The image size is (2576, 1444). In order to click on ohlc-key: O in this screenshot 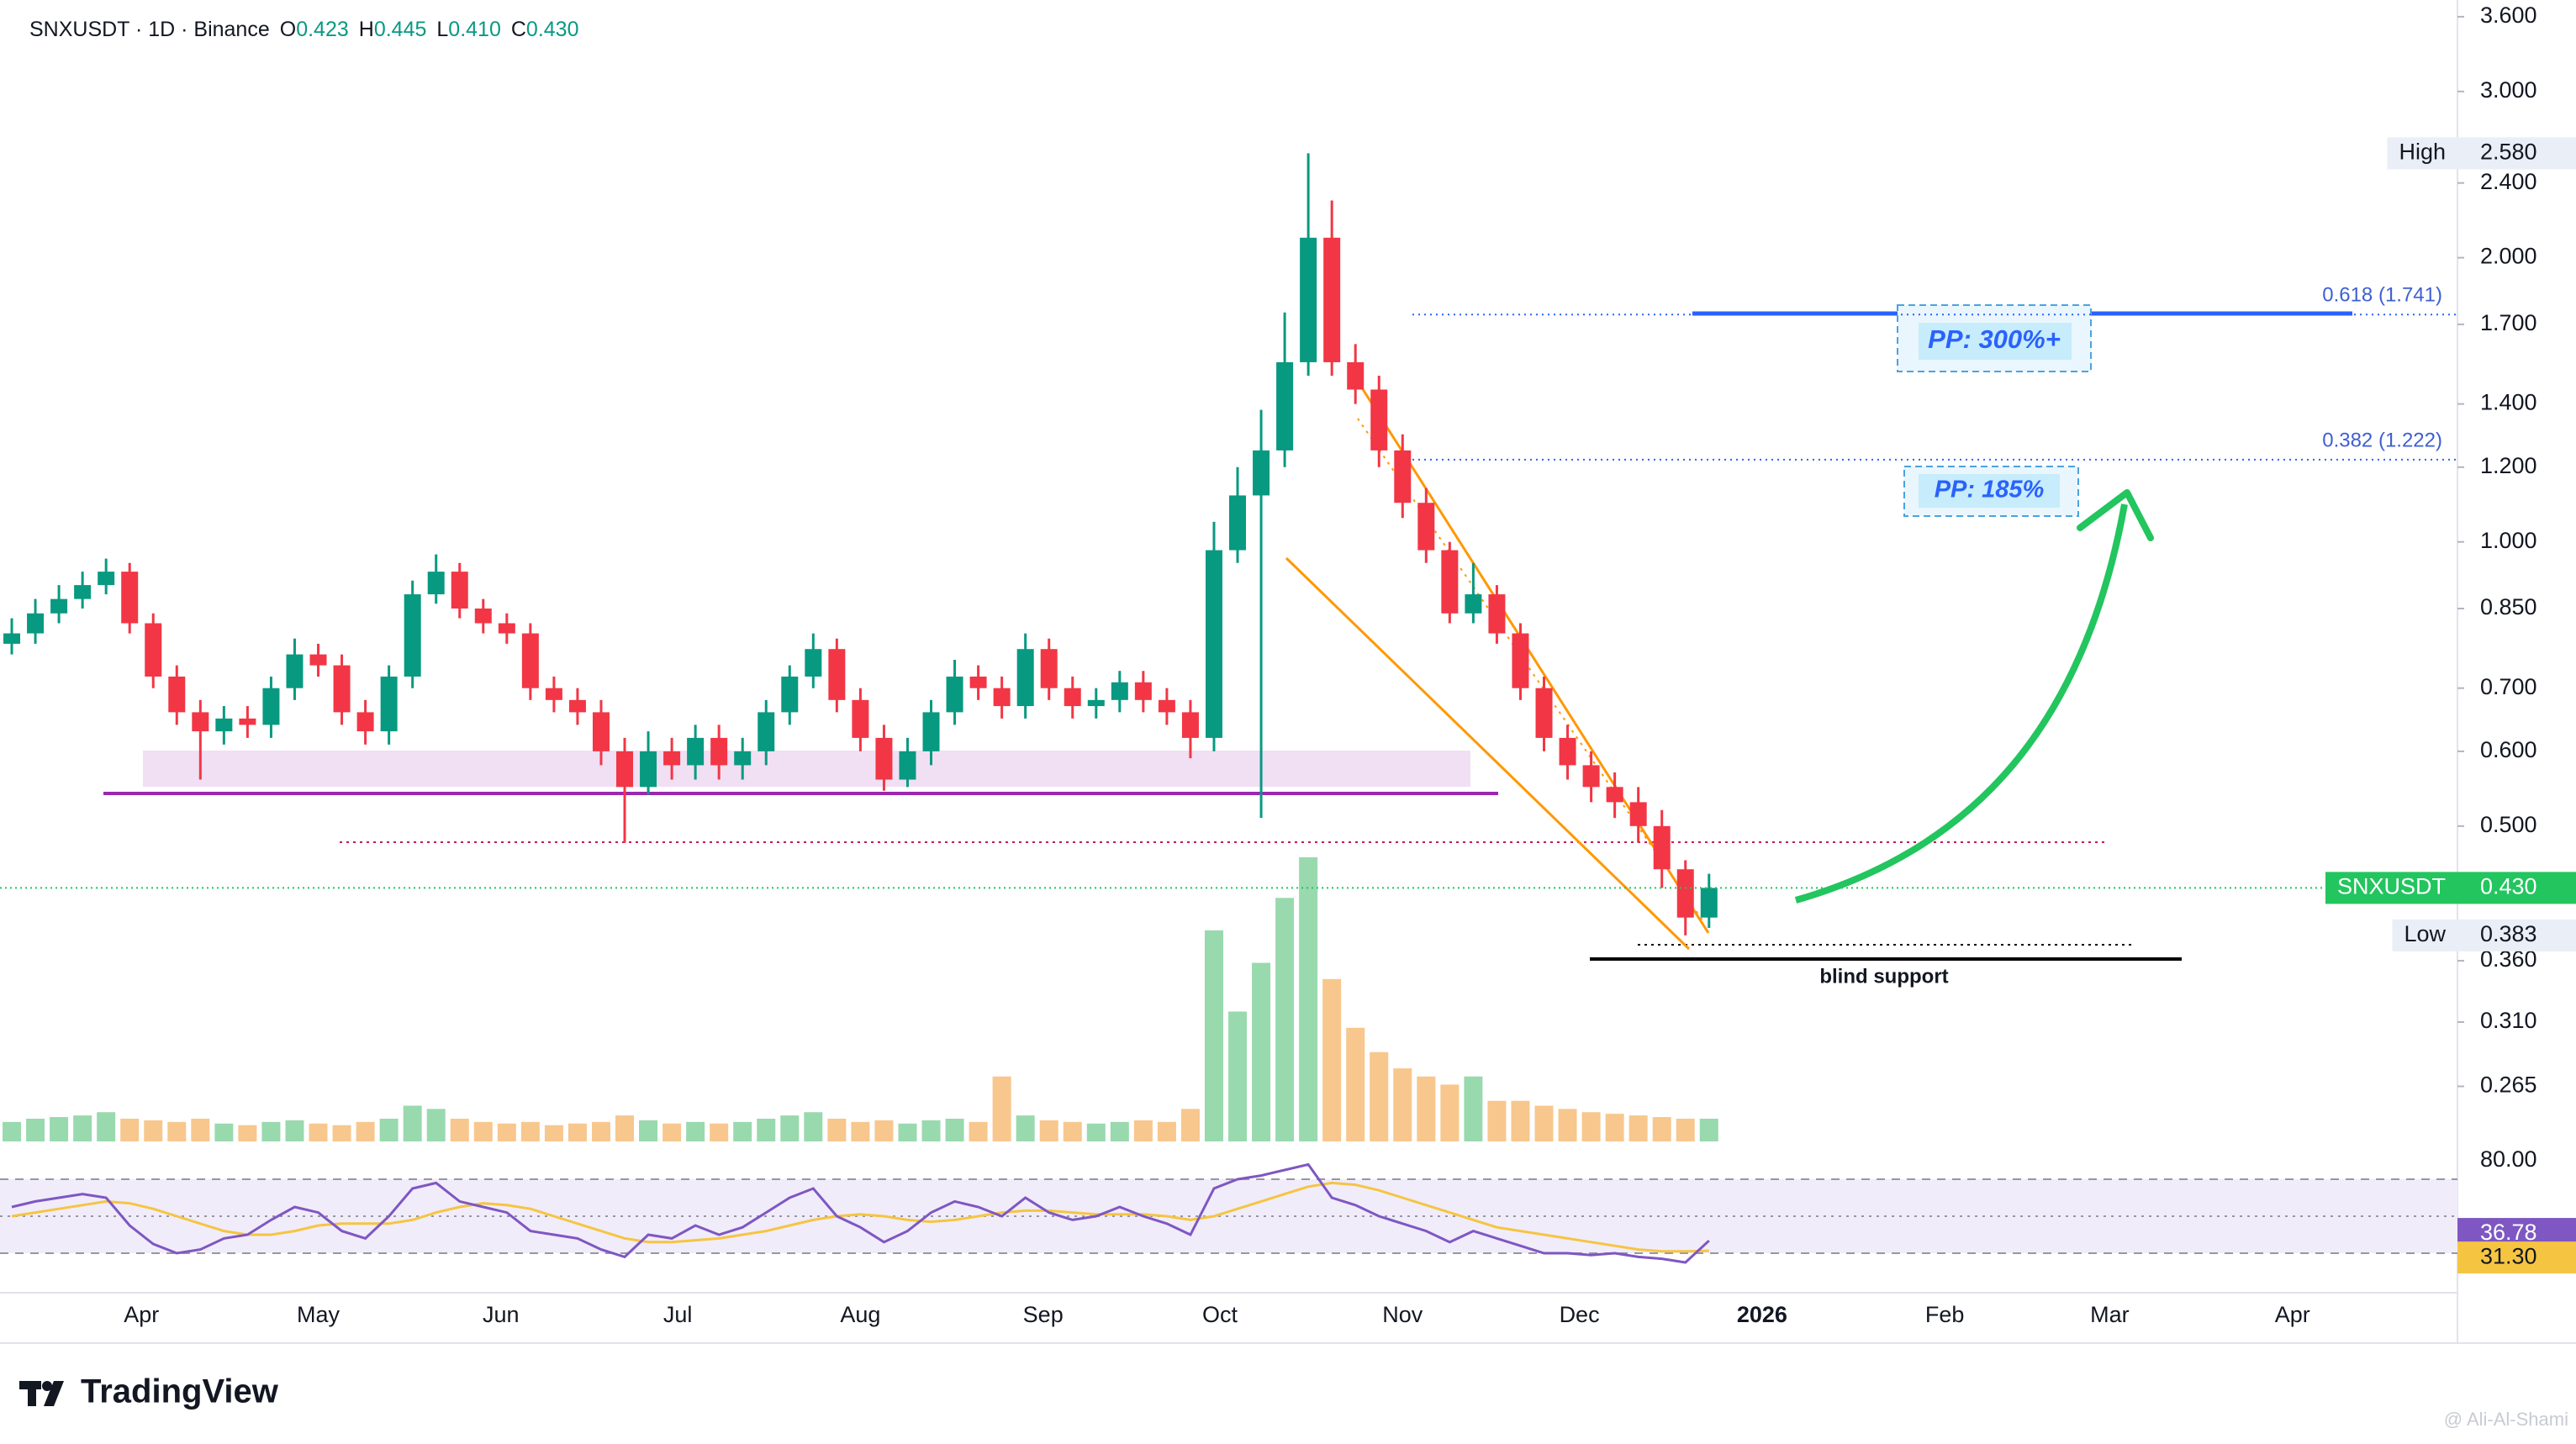, I will do `click(288, 30)`.